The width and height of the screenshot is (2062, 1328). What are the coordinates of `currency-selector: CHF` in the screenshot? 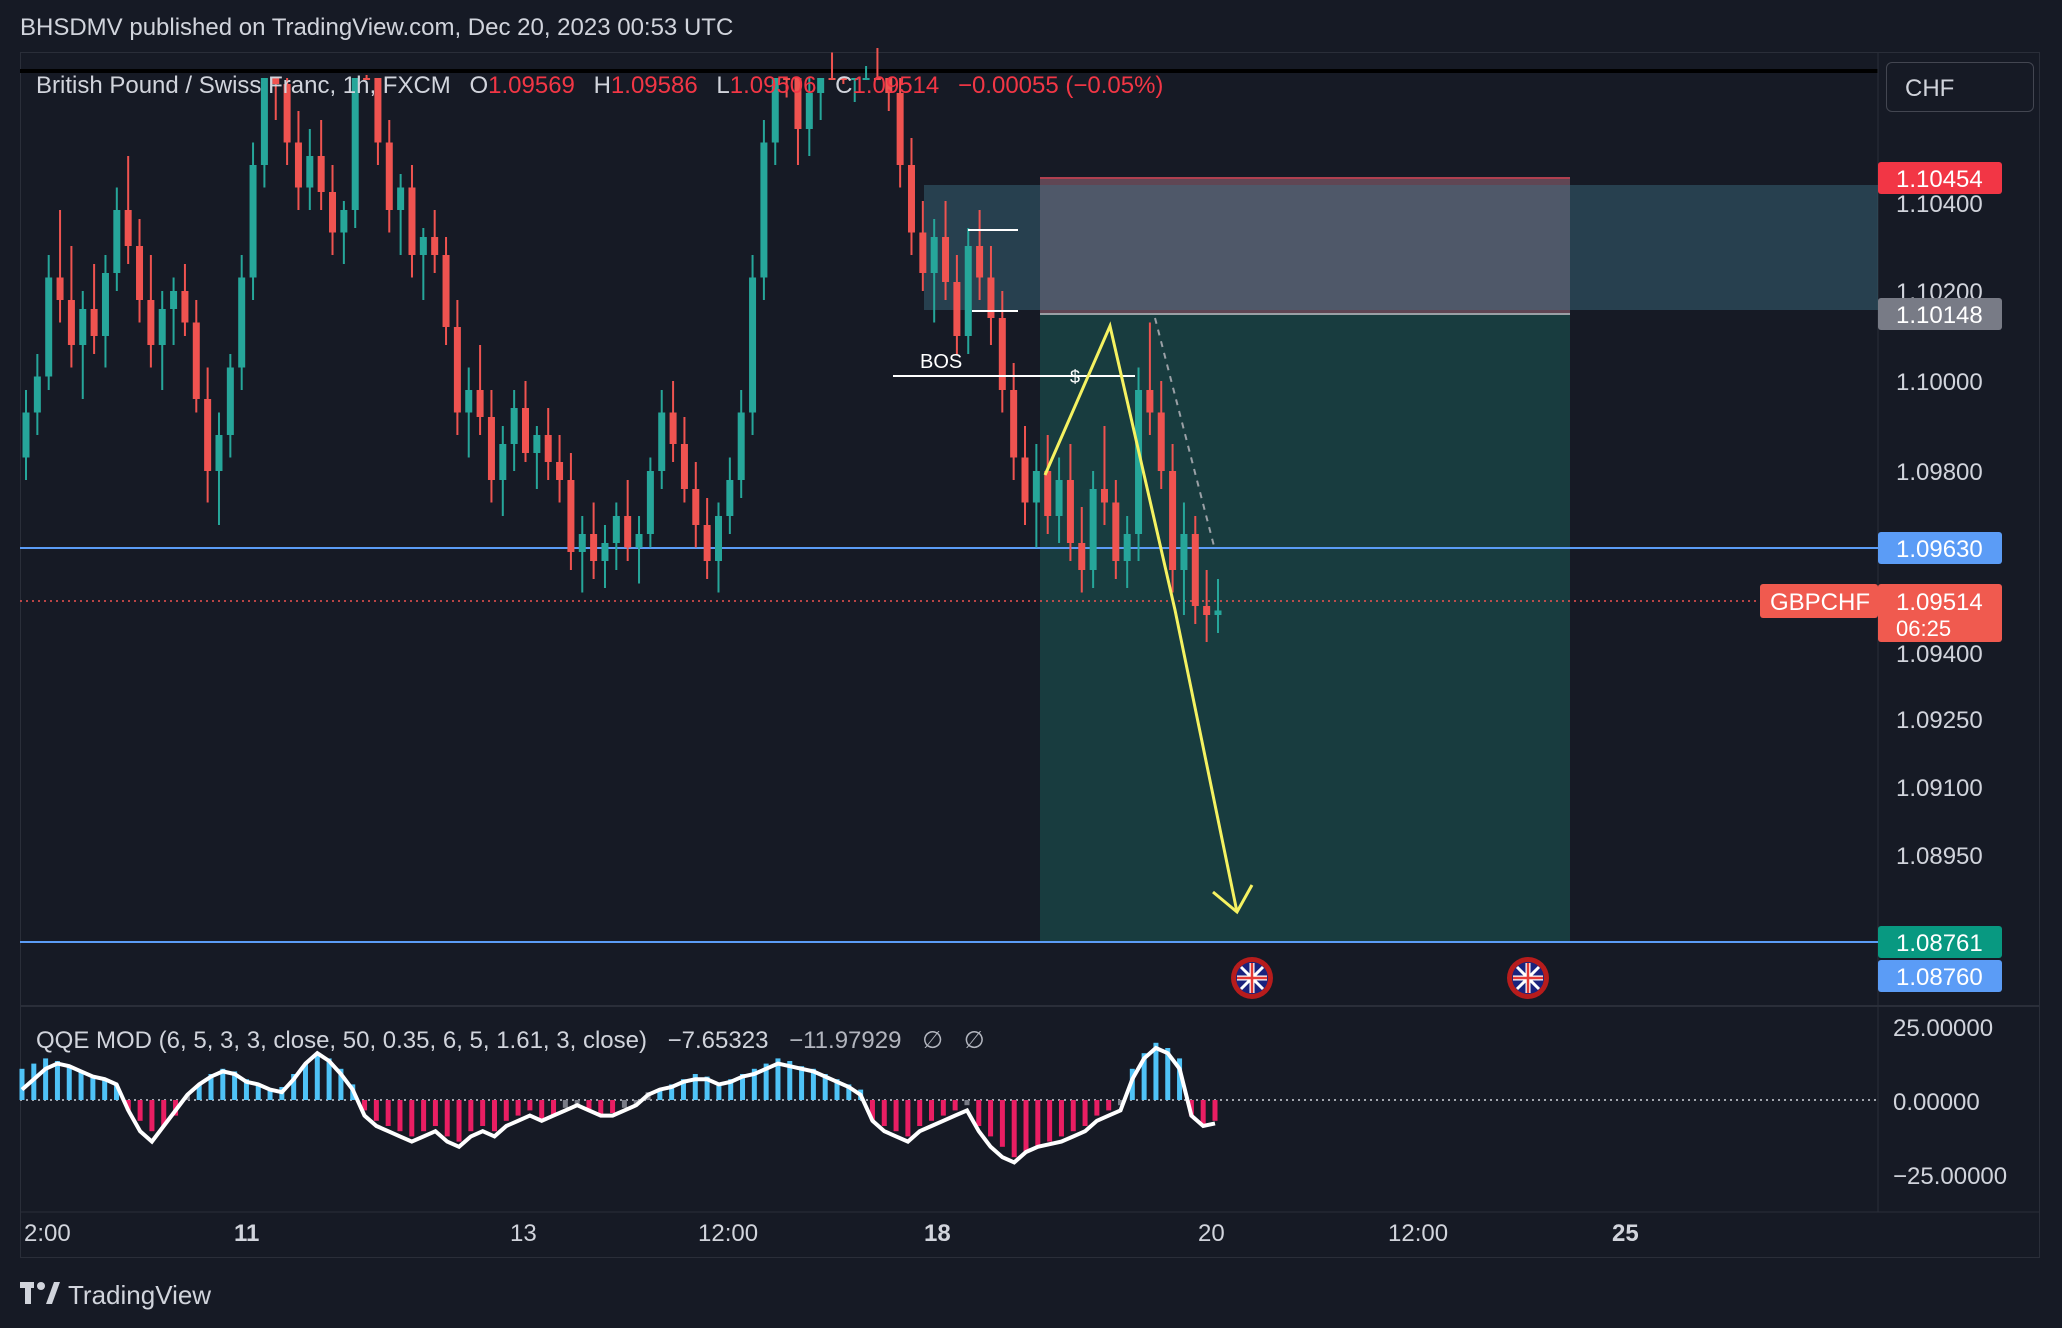 It's located at (1960, 87).